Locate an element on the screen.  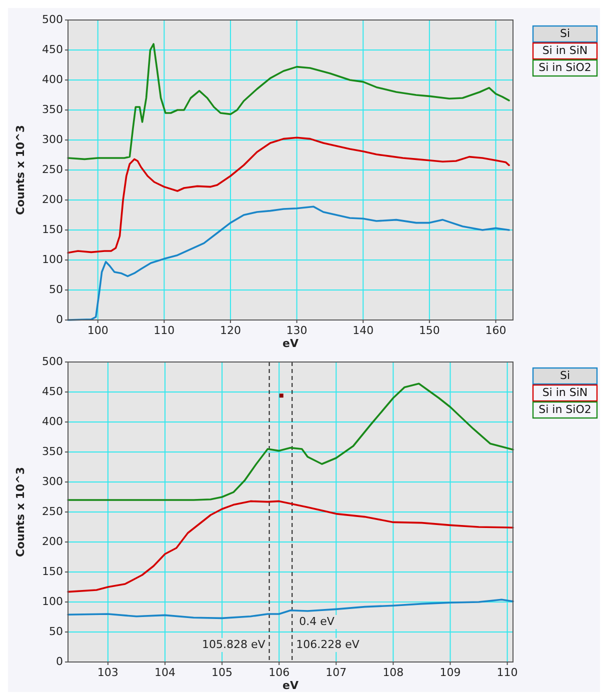
x-tick-label: 109 is located at coordinates (450, 672).